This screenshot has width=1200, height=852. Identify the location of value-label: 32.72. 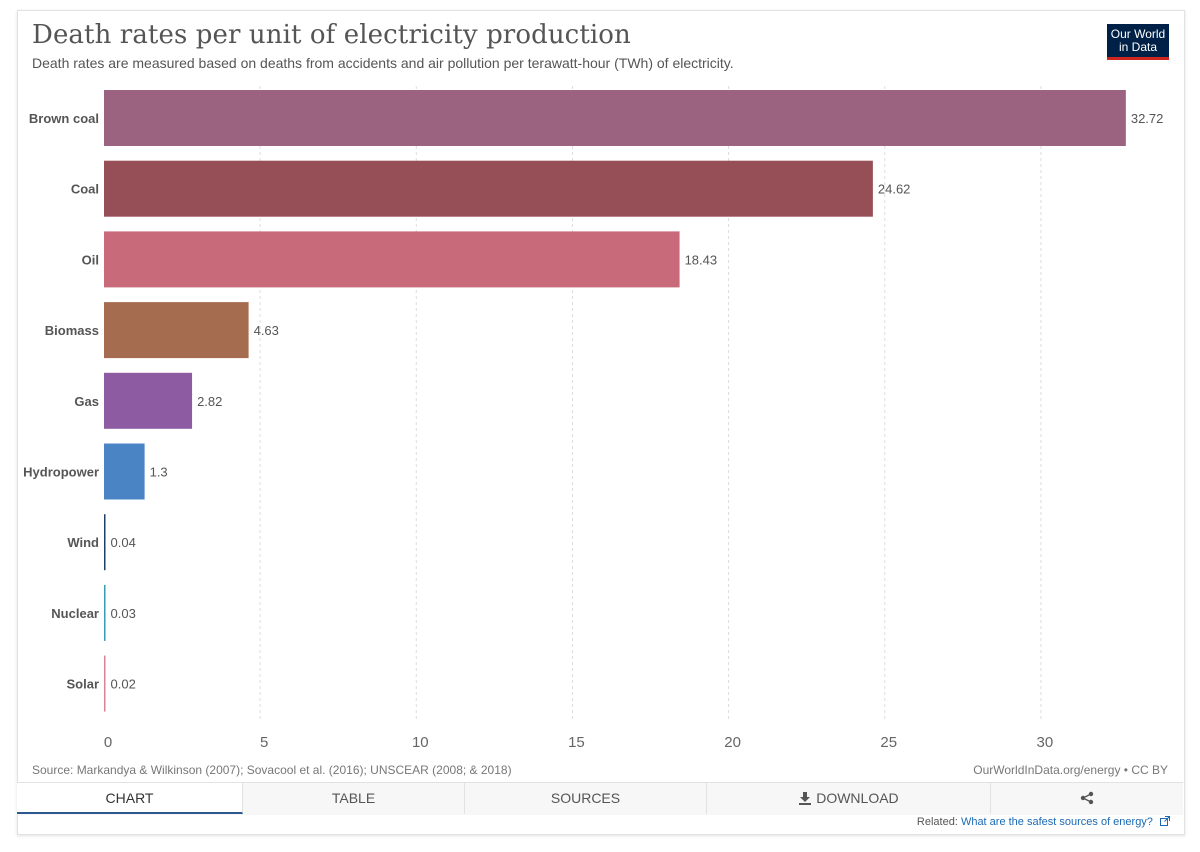
(1147, 118).